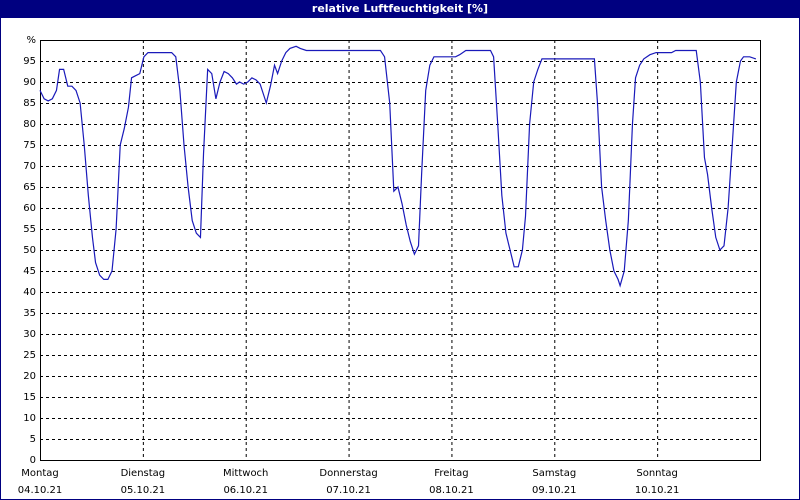 This screenshot has height=500, width=800. What do you see at coordinates (29, 355) in the screenshot?
I see `y-tick-label: 25` at bounding box center [29, 355].